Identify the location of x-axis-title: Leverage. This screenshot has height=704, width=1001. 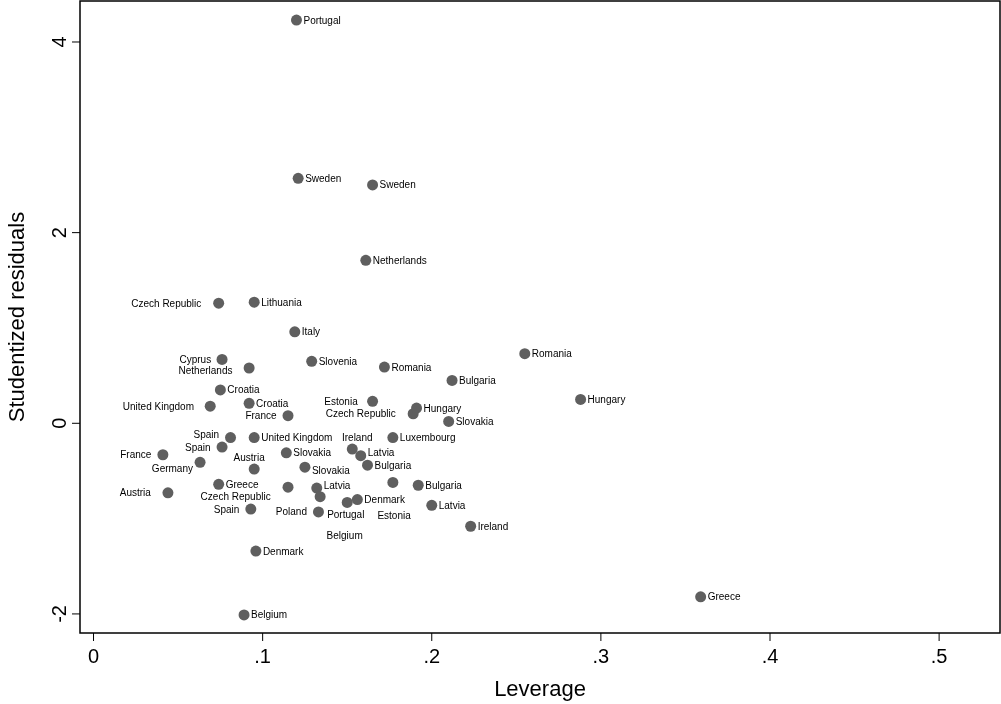
(540, 688).